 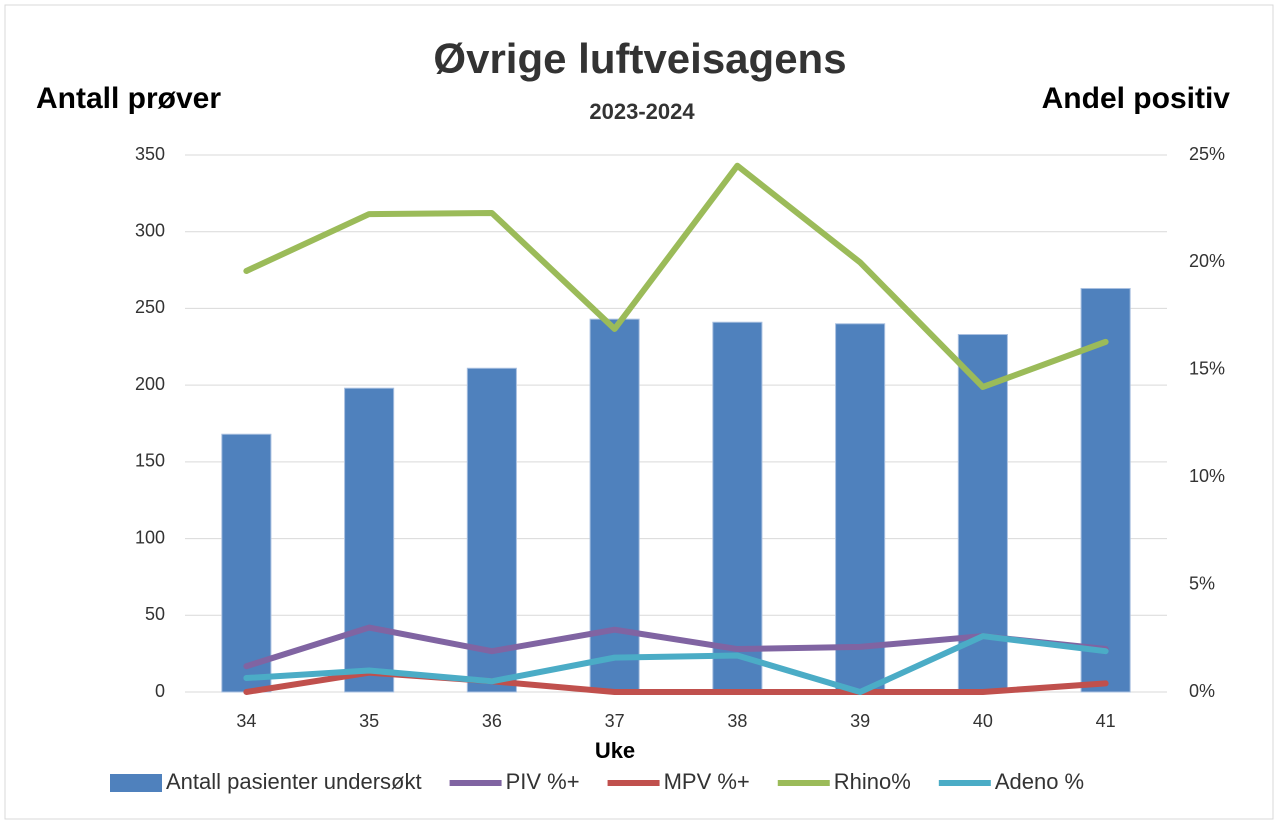 What do you see at coordinates (246, 721) in the screenshot?
I see `x-tick-label: 34` at bounding box center [246, 721].